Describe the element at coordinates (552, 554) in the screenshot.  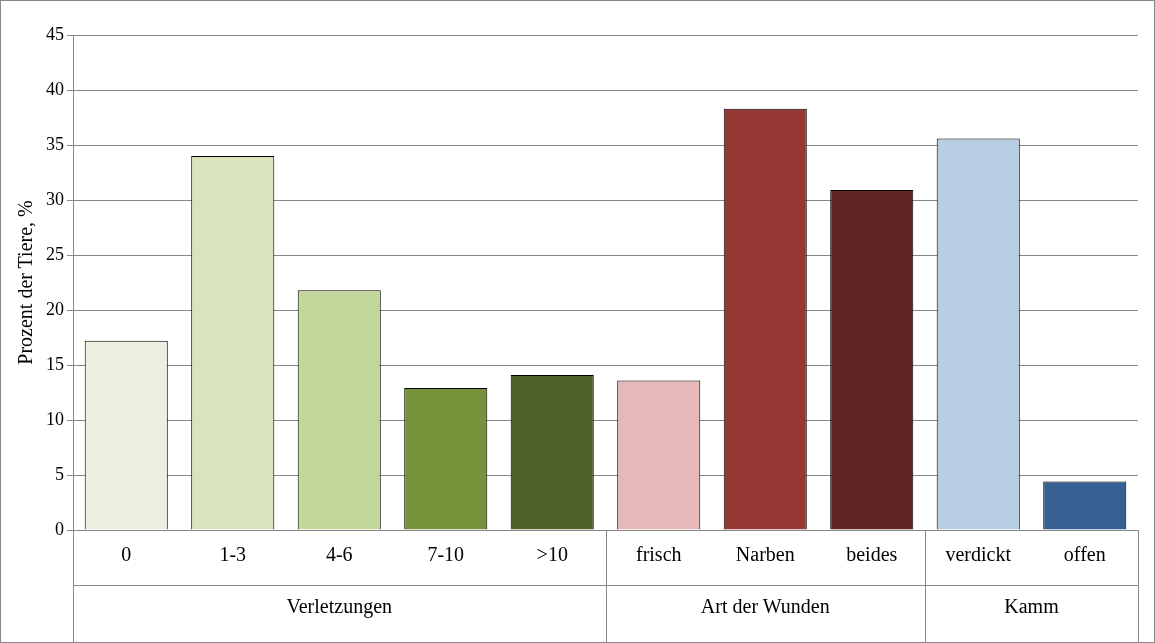
I see `x-tick-label: >10` at that location.